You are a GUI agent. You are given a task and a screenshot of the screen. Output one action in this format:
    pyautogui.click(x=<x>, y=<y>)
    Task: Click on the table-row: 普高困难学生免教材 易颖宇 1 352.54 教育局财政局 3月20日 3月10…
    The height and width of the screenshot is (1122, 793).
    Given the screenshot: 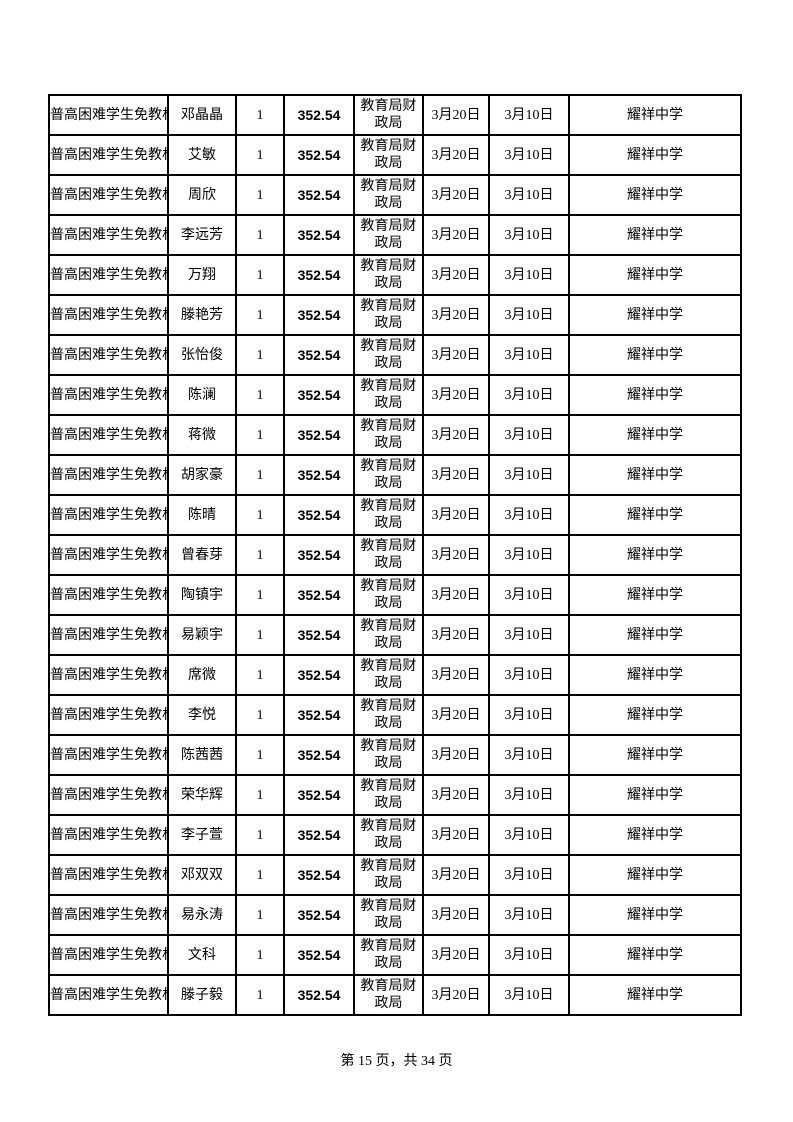 What is the action you would take?
    pyautogui.click(x=395, y=635)
    